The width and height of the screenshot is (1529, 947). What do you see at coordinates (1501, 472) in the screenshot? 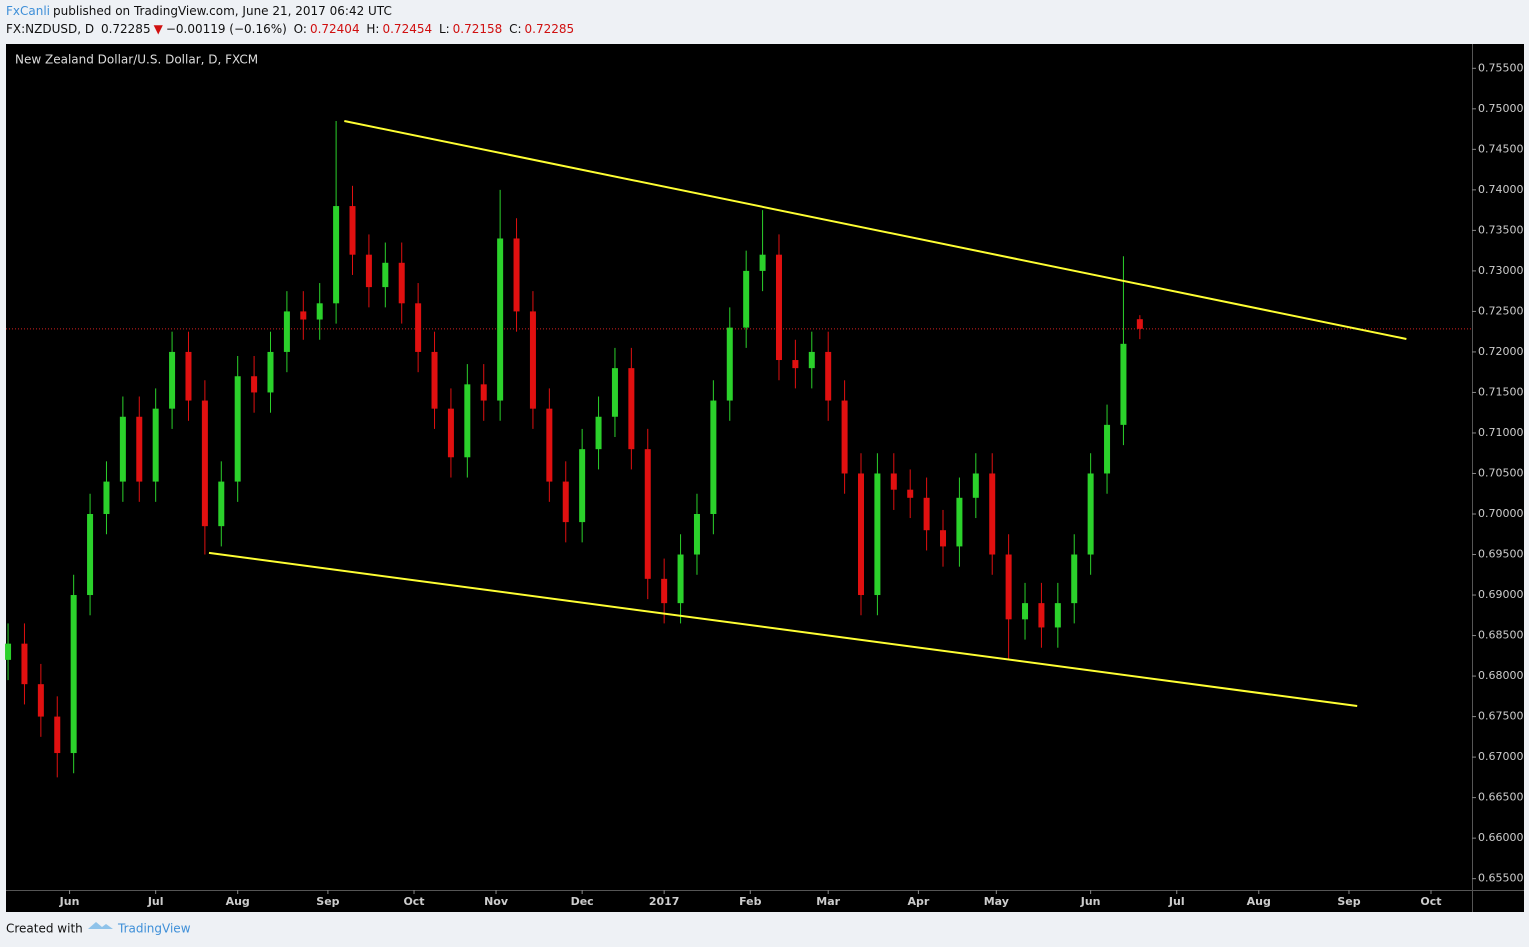
I see `y-tick-label: 0.70500` at bounding box center [1501, 472].